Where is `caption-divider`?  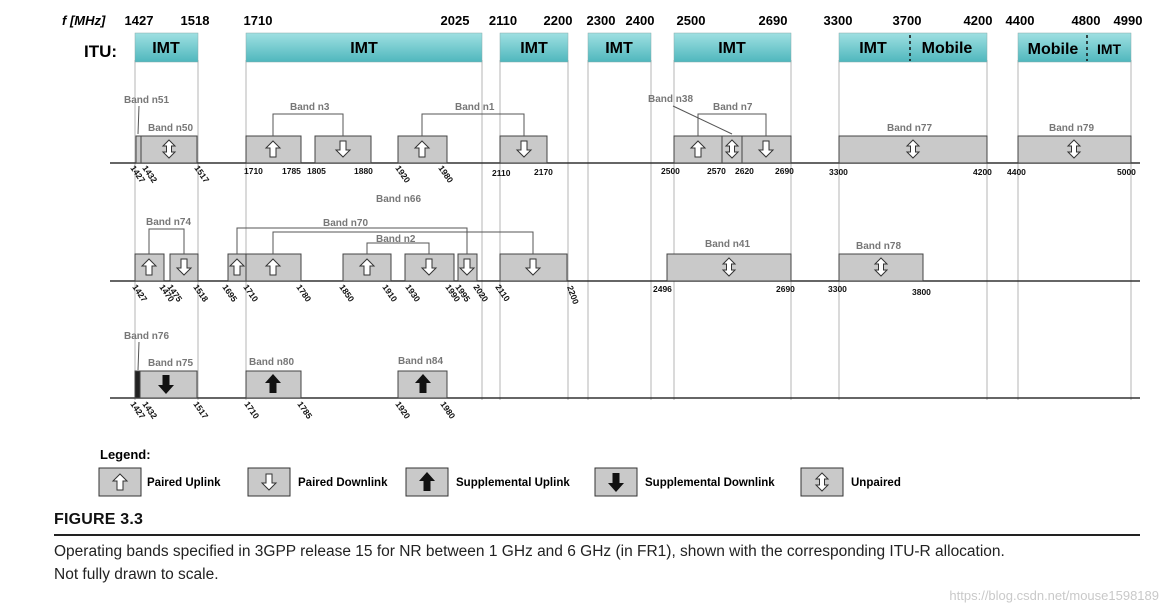
caption-divider is located at coordinates (597, 535).